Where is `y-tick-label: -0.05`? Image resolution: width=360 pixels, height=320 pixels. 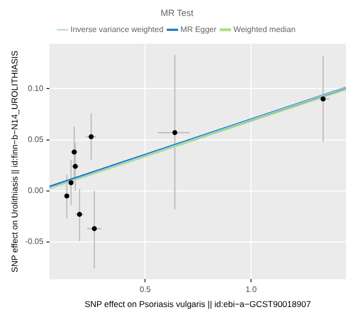 y-tick-label: -0.05 is located at coordinates (34, 241).